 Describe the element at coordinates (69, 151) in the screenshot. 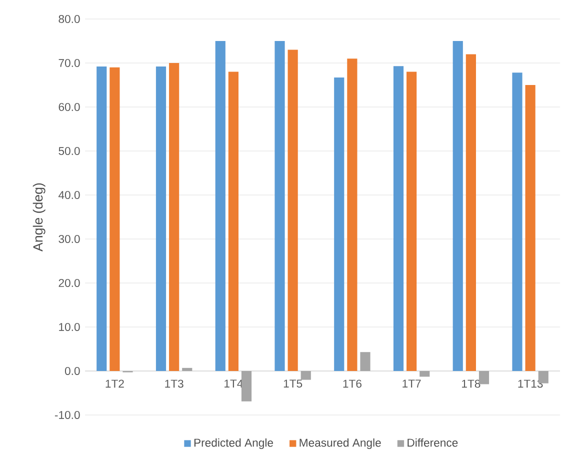

I see `y-tick-label: 50.0` at that location.